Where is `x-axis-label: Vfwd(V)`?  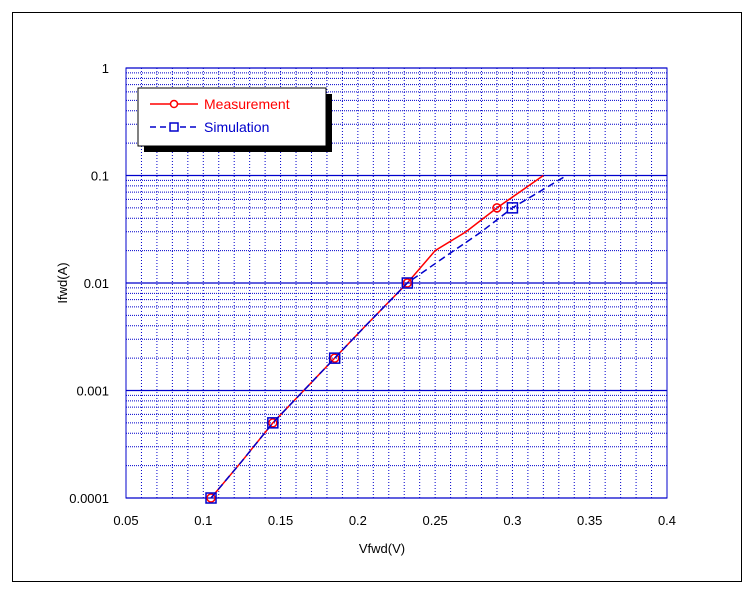 x-axis-label: Vfwd(V) is located at coordinates (382, 548).